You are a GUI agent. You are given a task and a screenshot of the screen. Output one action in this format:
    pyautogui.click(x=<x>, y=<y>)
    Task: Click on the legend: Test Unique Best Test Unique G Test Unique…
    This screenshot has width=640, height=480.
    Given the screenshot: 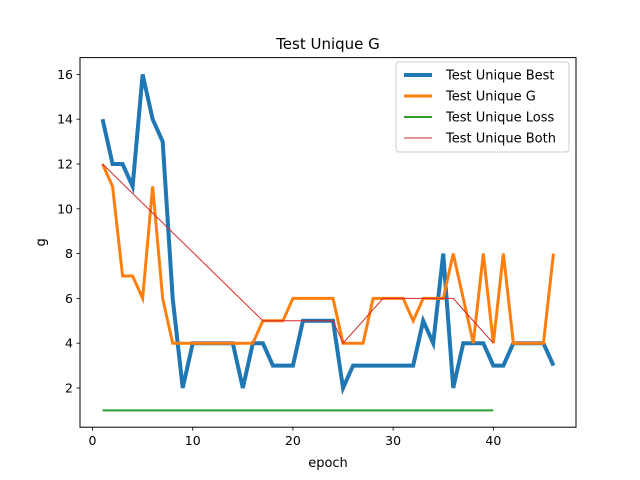 What is the action you would take?
    pyautogui.click(x=482, y=107)
    